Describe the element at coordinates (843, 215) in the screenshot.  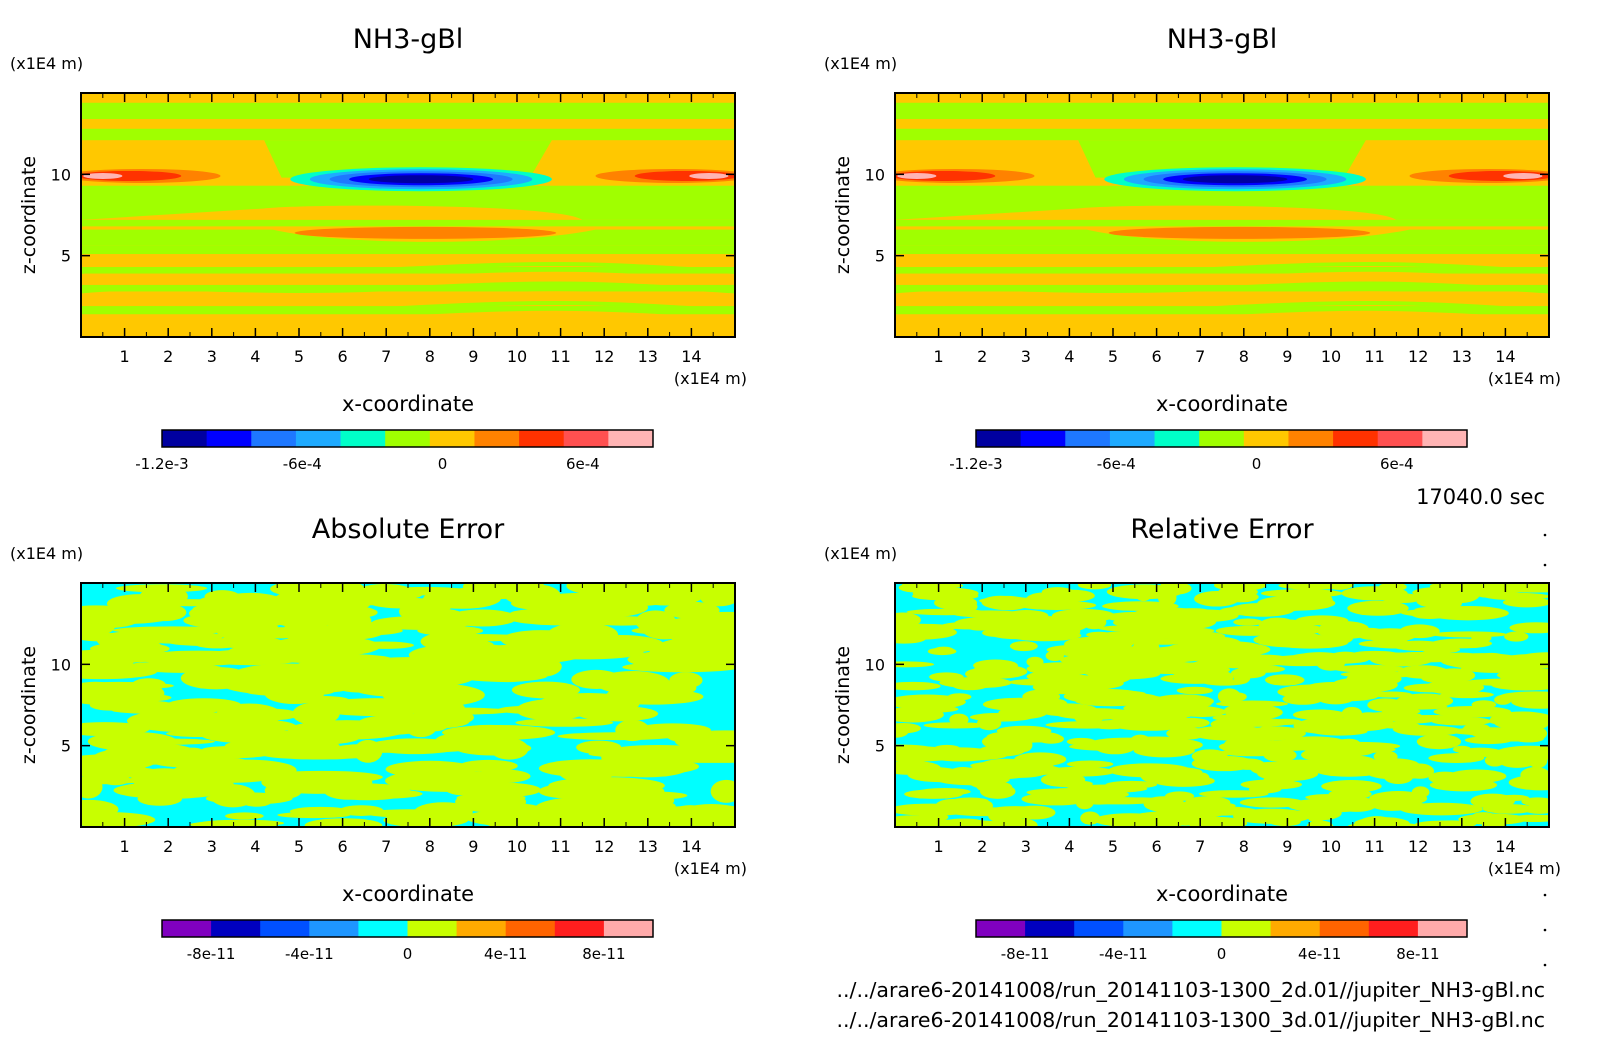
I see `y-axis-label: z-coordinate` at that location.